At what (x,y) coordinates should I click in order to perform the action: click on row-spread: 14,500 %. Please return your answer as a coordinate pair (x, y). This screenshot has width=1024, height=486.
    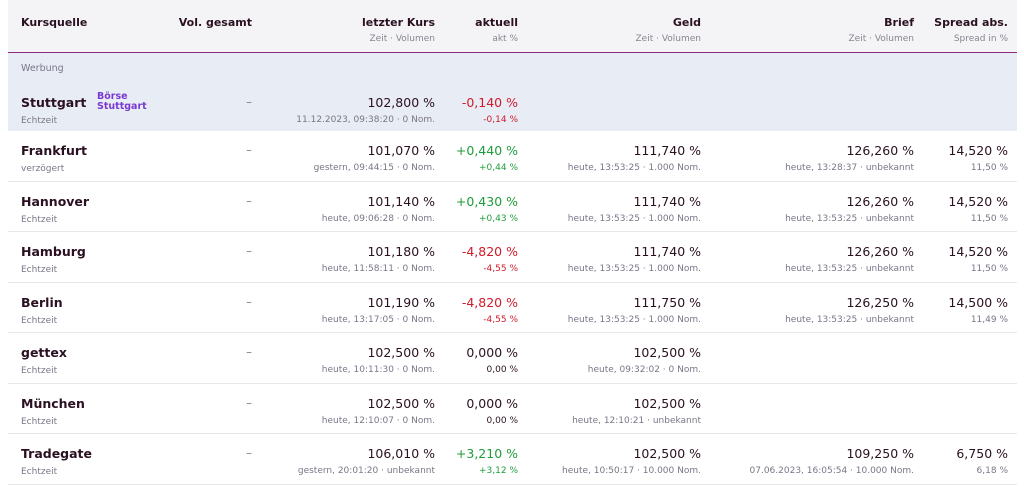
    Looking at the image, I should click on (978, 302).